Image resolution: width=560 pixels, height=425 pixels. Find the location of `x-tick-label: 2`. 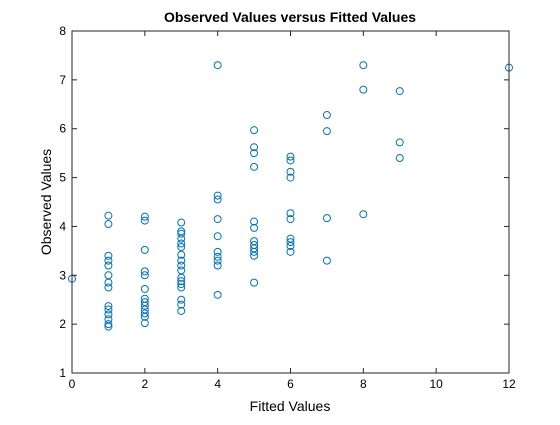

x-tick-label: 2 is located at coordinates (144, 384).